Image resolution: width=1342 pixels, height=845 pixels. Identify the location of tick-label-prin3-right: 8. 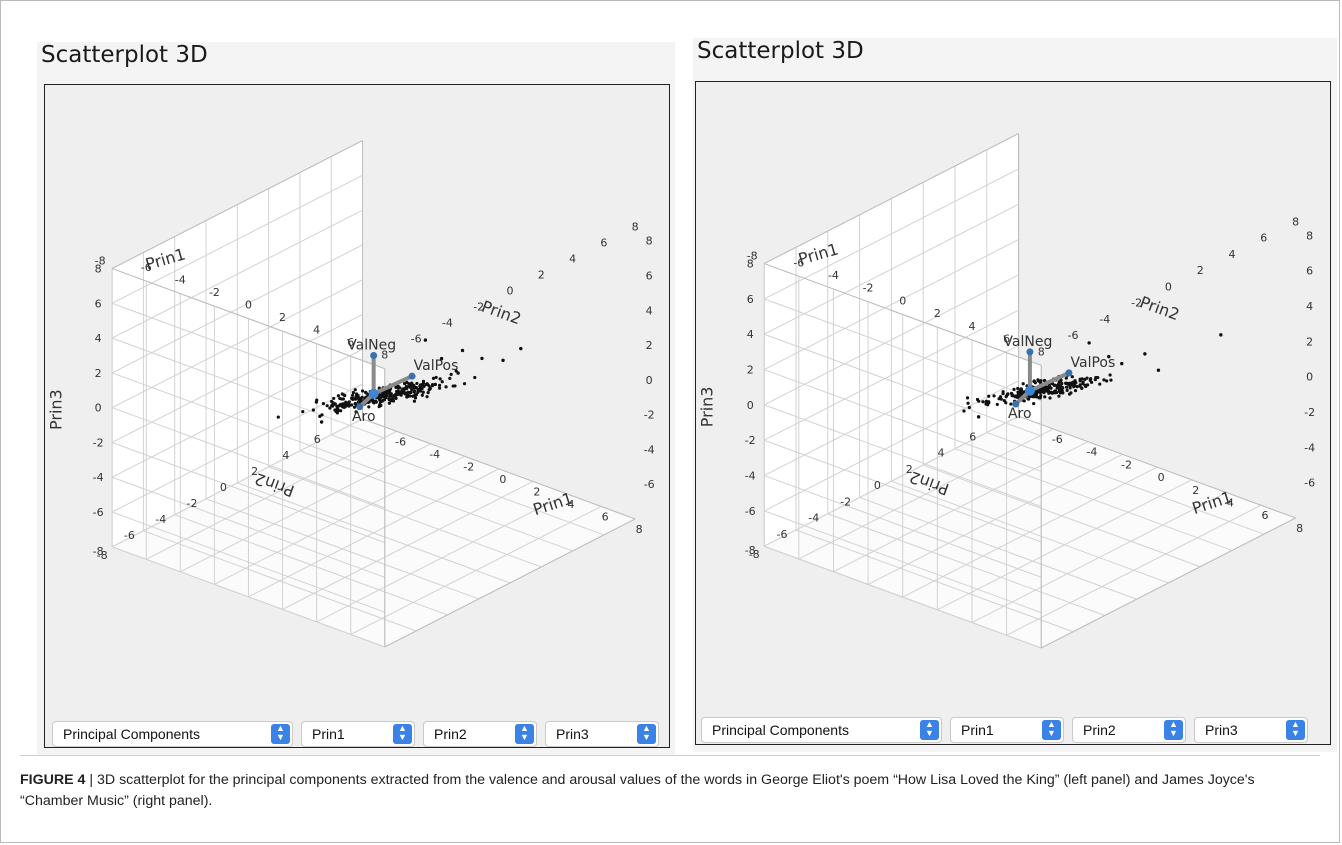
(649, 241).